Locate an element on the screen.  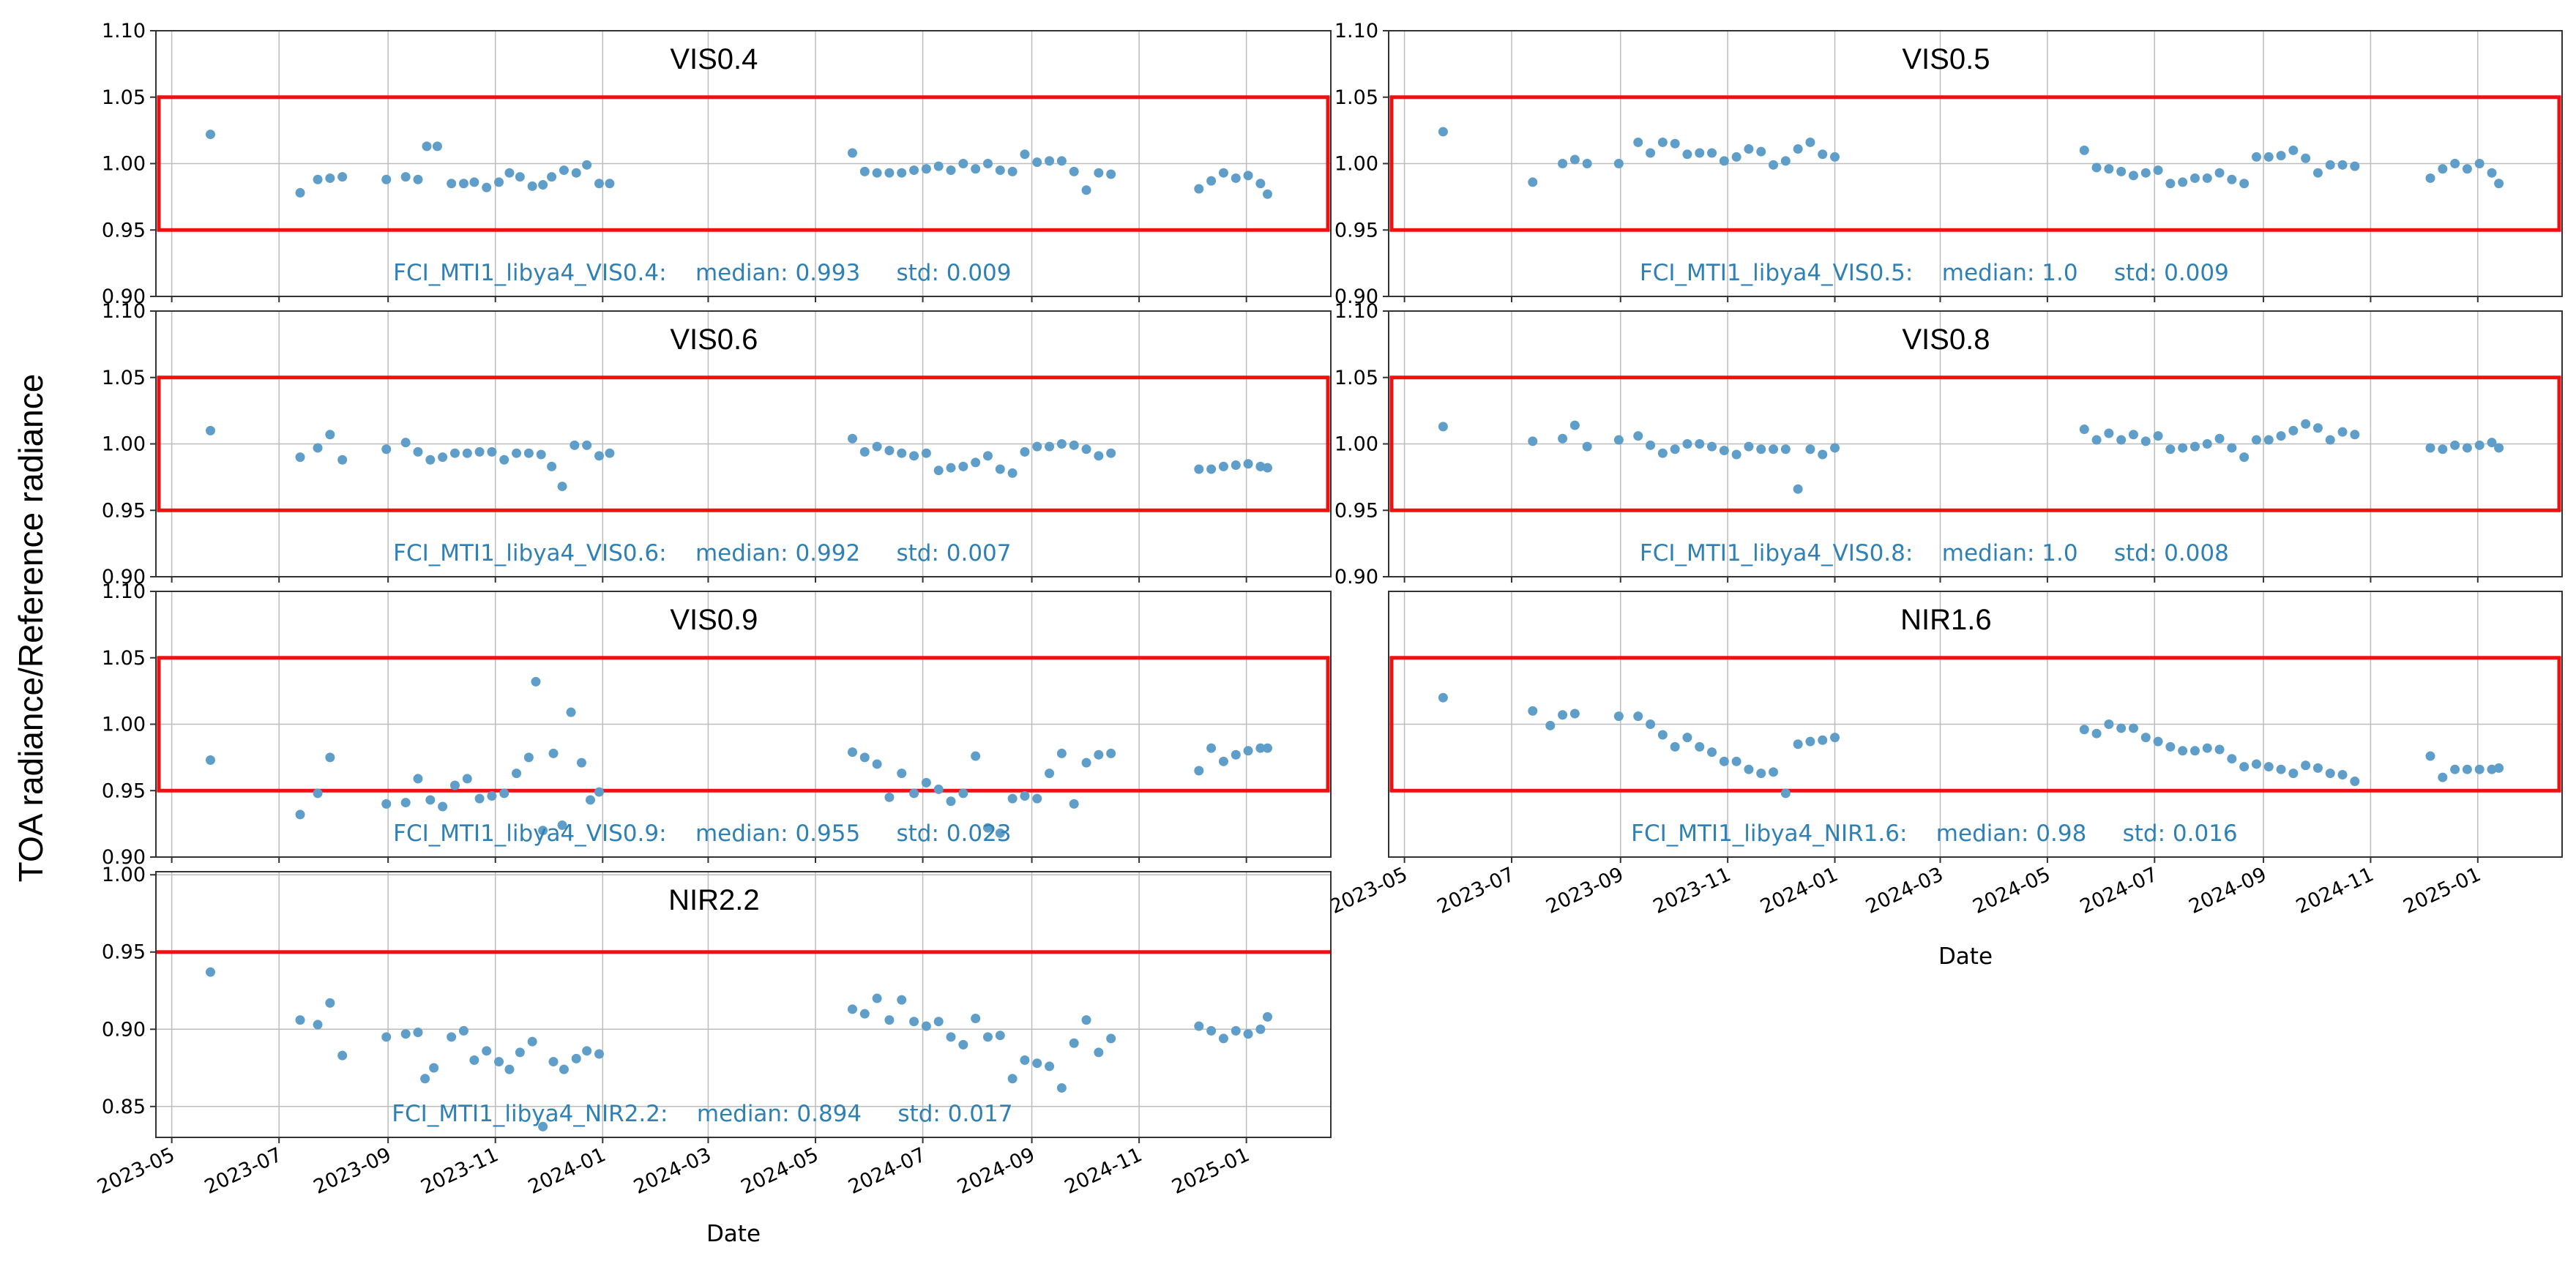
panel-title: NIR2.2 is located at coordinates (714, 900).